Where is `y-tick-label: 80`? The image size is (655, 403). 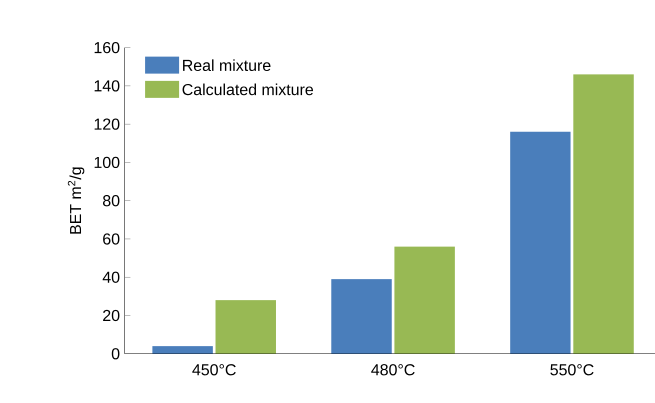
y-tick-label: 80 is located at coordinates (111, 200).